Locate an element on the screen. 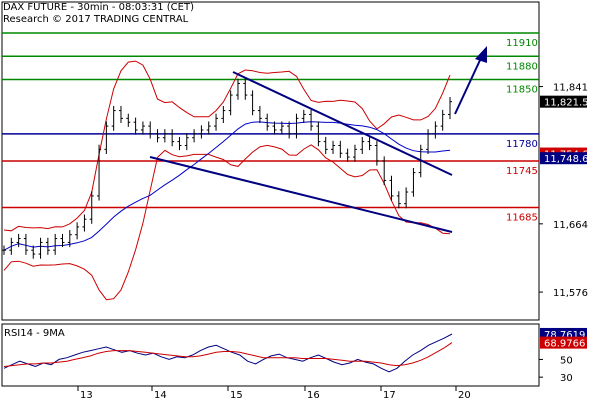 The height and width of the screenshot is (400, 590). rsi-tag-label: 78.7619 is located at coordinates (564, 335).